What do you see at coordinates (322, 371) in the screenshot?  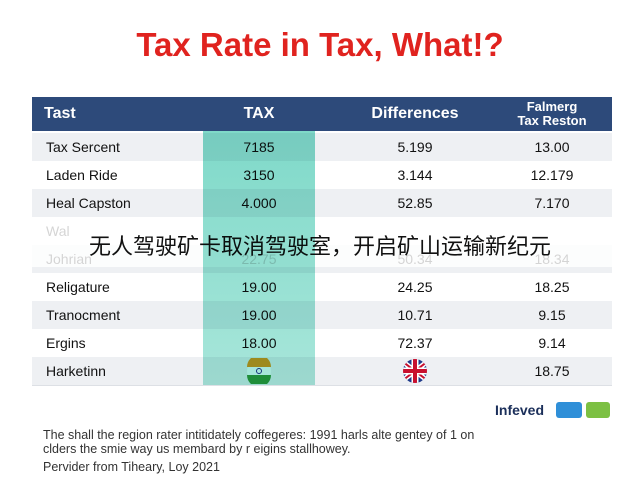 I see `table-row: Harketinn 18.75` at bounding box center [322, 371].